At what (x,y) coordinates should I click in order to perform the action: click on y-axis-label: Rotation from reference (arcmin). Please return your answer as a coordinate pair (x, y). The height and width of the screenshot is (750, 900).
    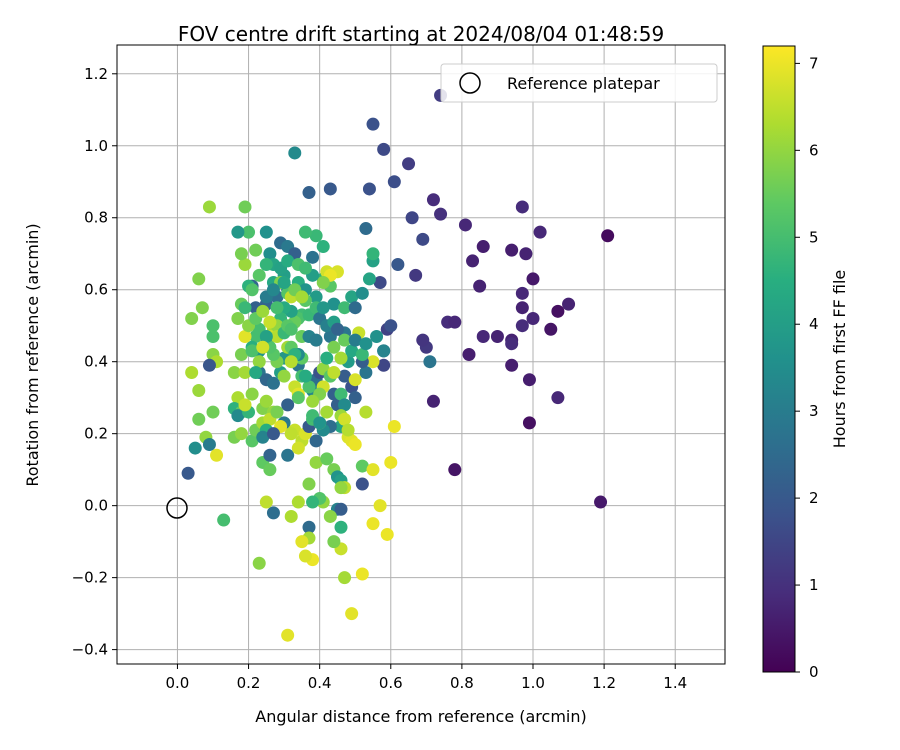
    Looking at the image, I should click on (32, 354).